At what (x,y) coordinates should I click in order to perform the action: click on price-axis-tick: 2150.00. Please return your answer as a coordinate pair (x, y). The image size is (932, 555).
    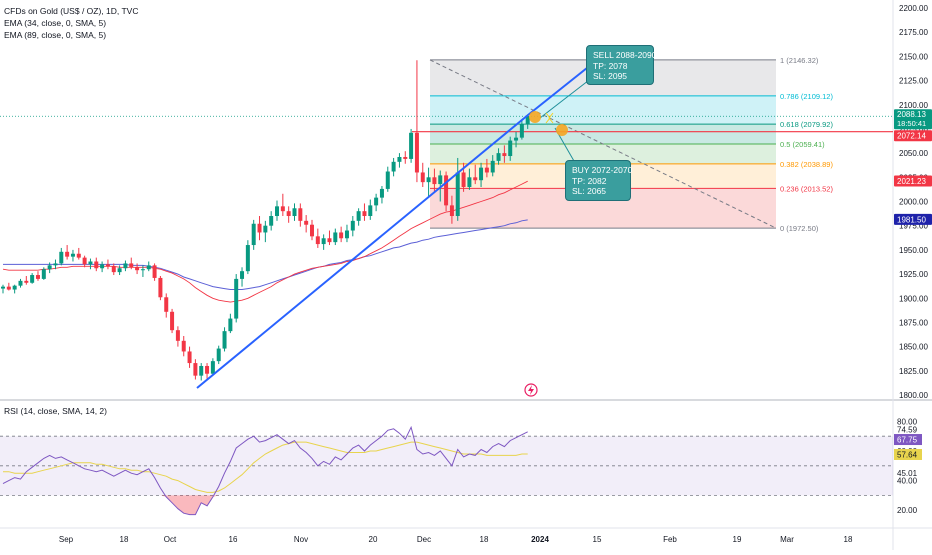
    Looking at the image, I should click on (913, 56).